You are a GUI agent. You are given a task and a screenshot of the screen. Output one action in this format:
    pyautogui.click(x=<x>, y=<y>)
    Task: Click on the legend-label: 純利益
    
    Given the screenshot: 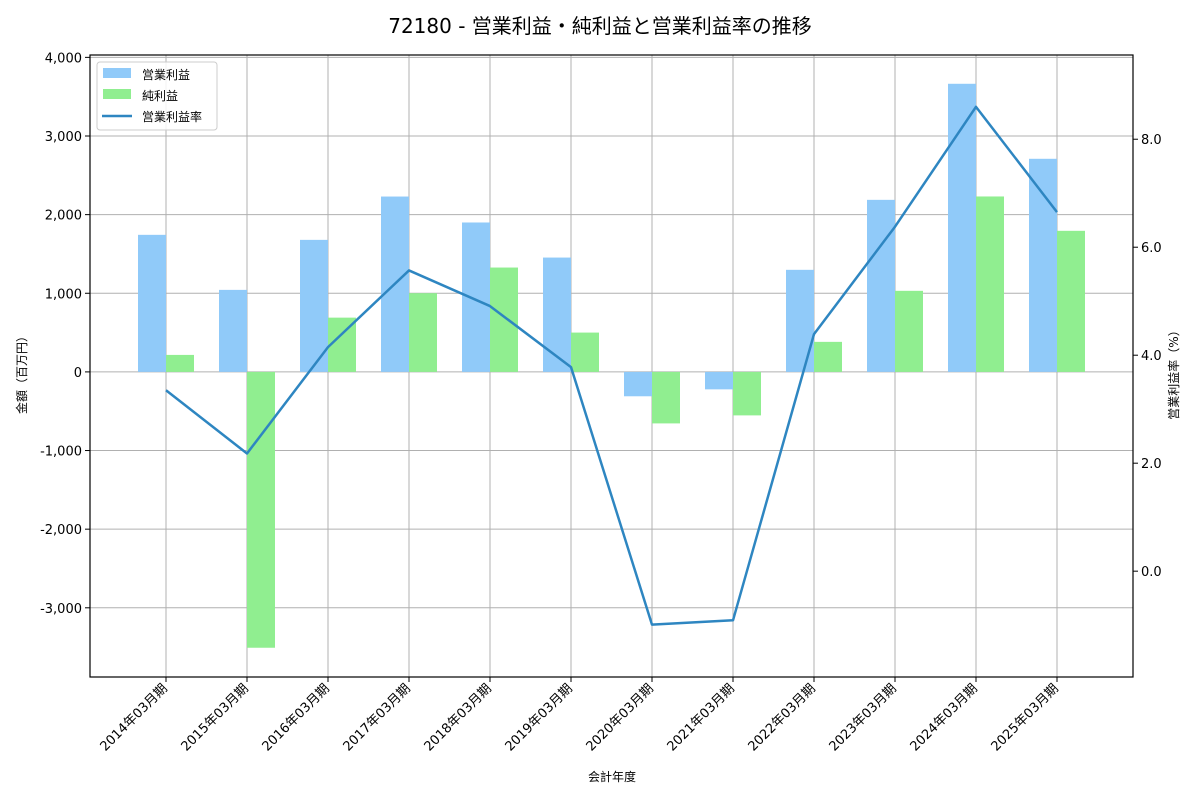 What is the action you would take?
    pyautogui.click(x=160, y=96)
    